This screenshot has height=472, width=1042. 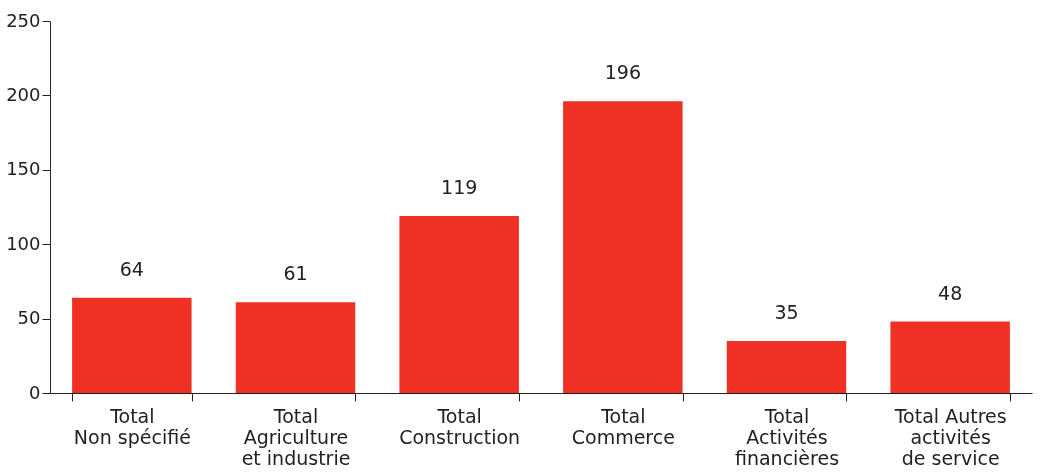 I want to click on y-tick-label: 100, so click(x=23, y=243).